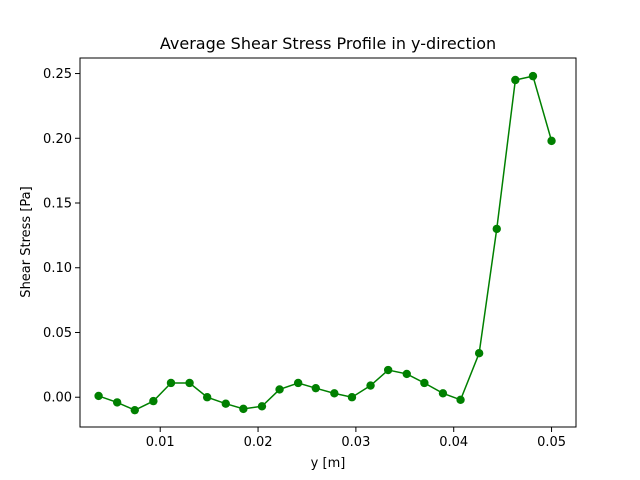  I want to click on x-axis-label: y [m], so click(328, 463).